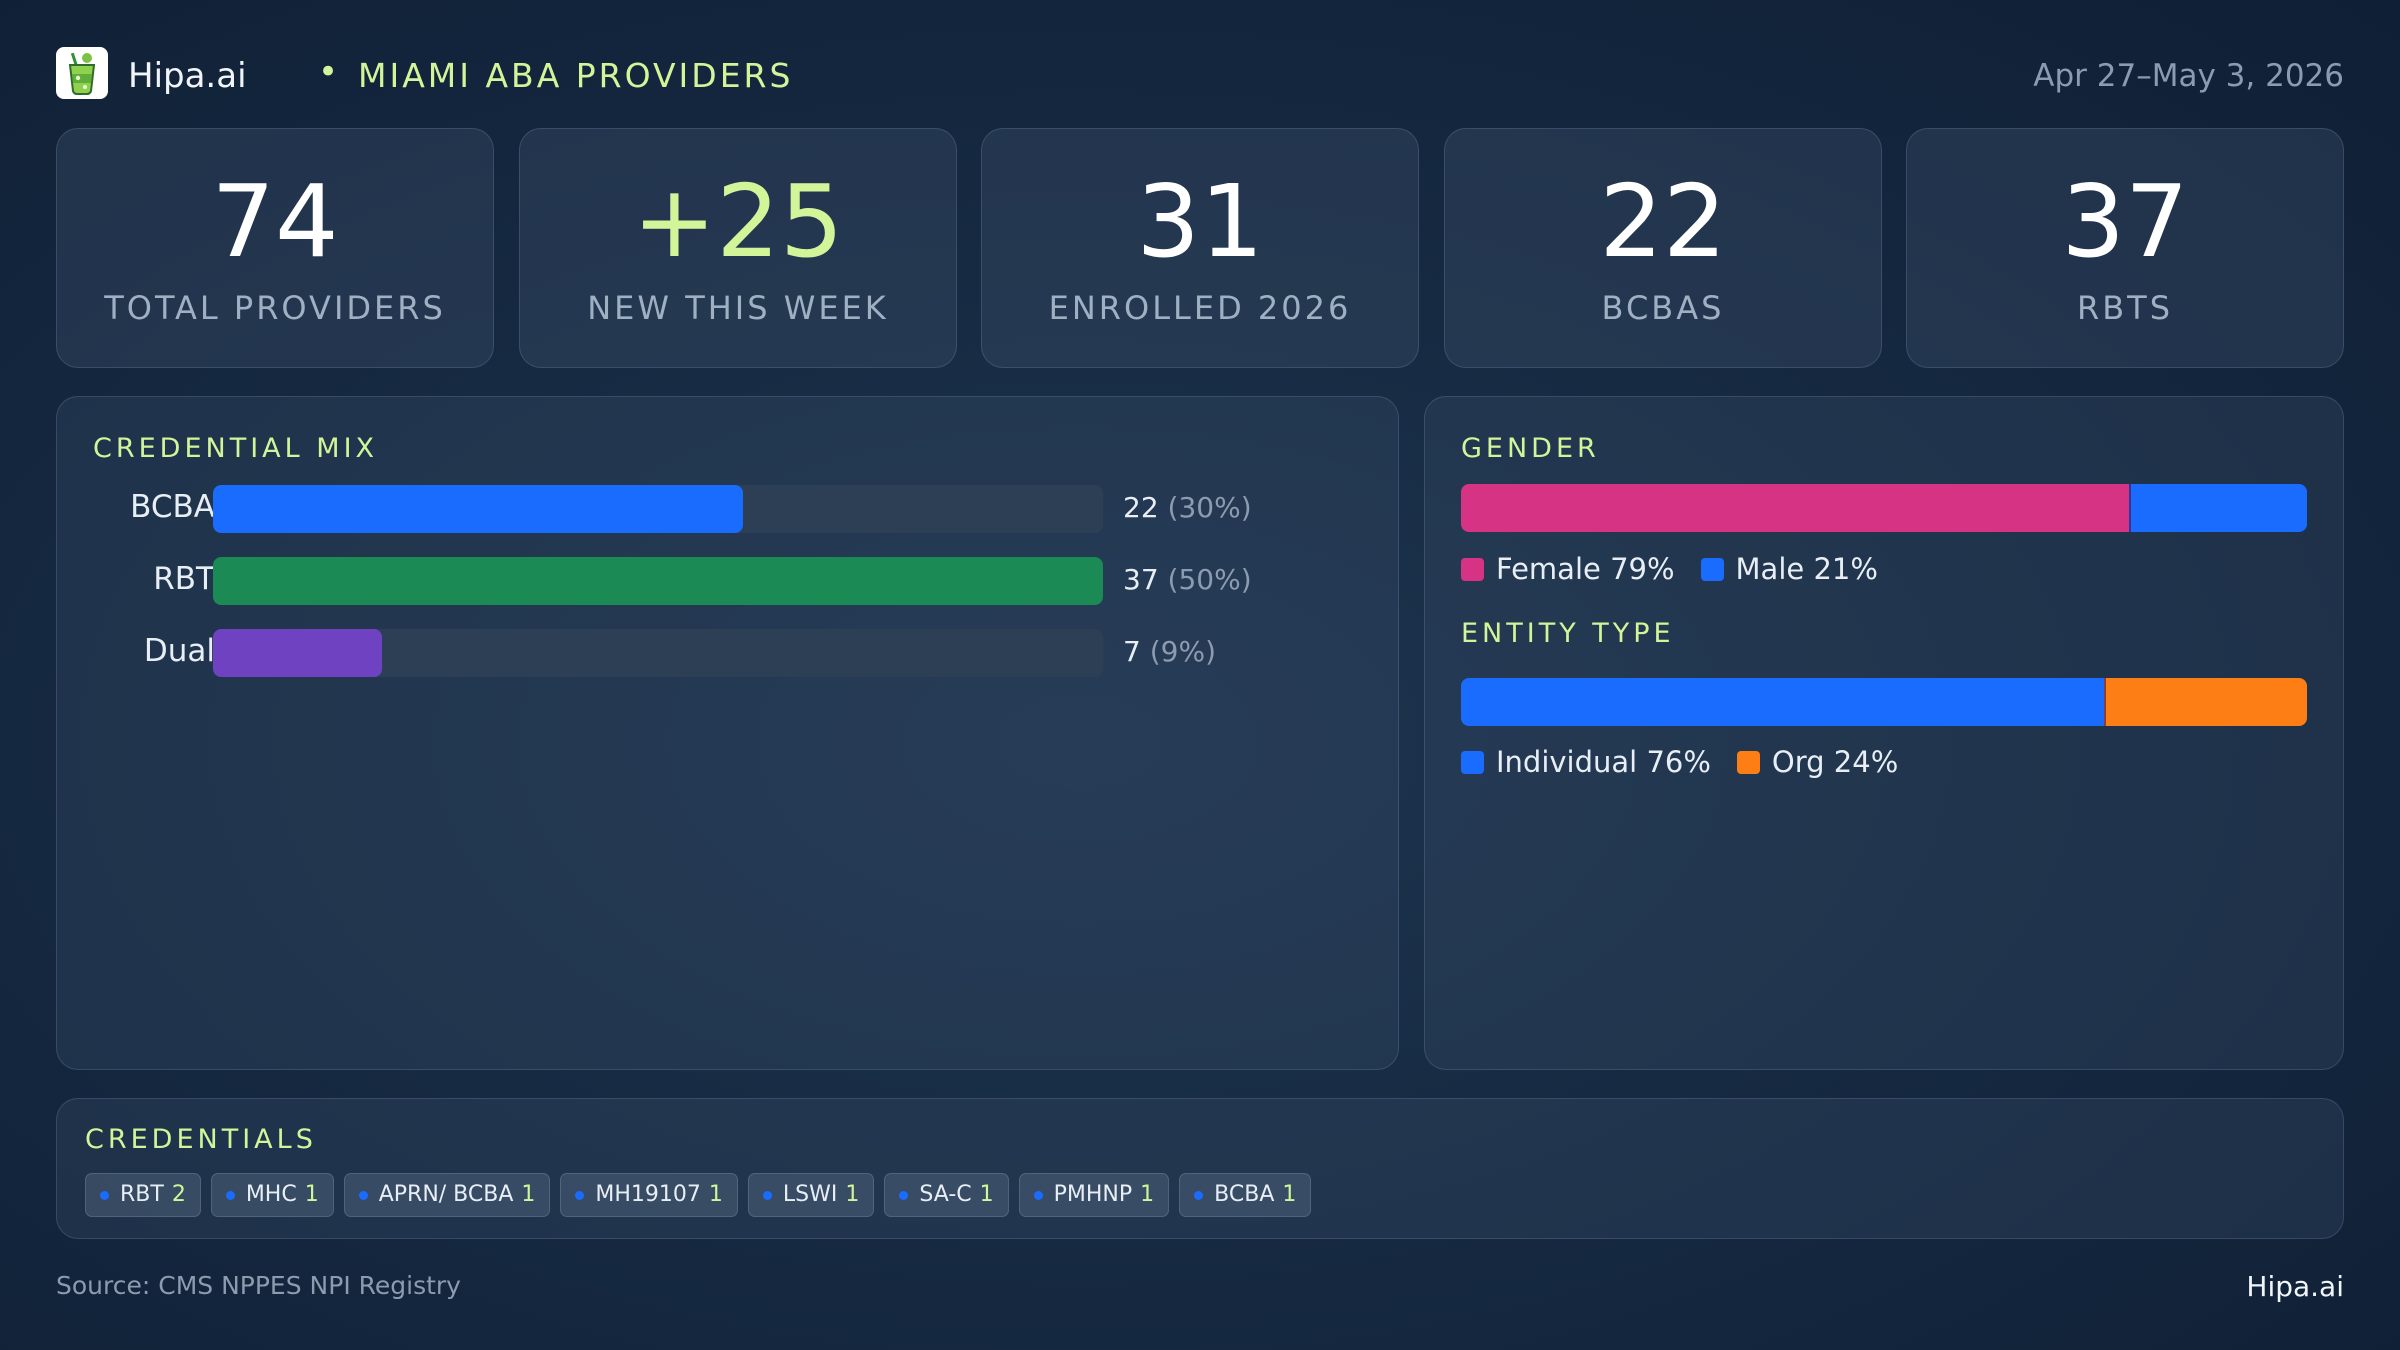 The image size is (2400, 1350). I want to click on legend-item-male: Male 21%, so click(1789, 569).